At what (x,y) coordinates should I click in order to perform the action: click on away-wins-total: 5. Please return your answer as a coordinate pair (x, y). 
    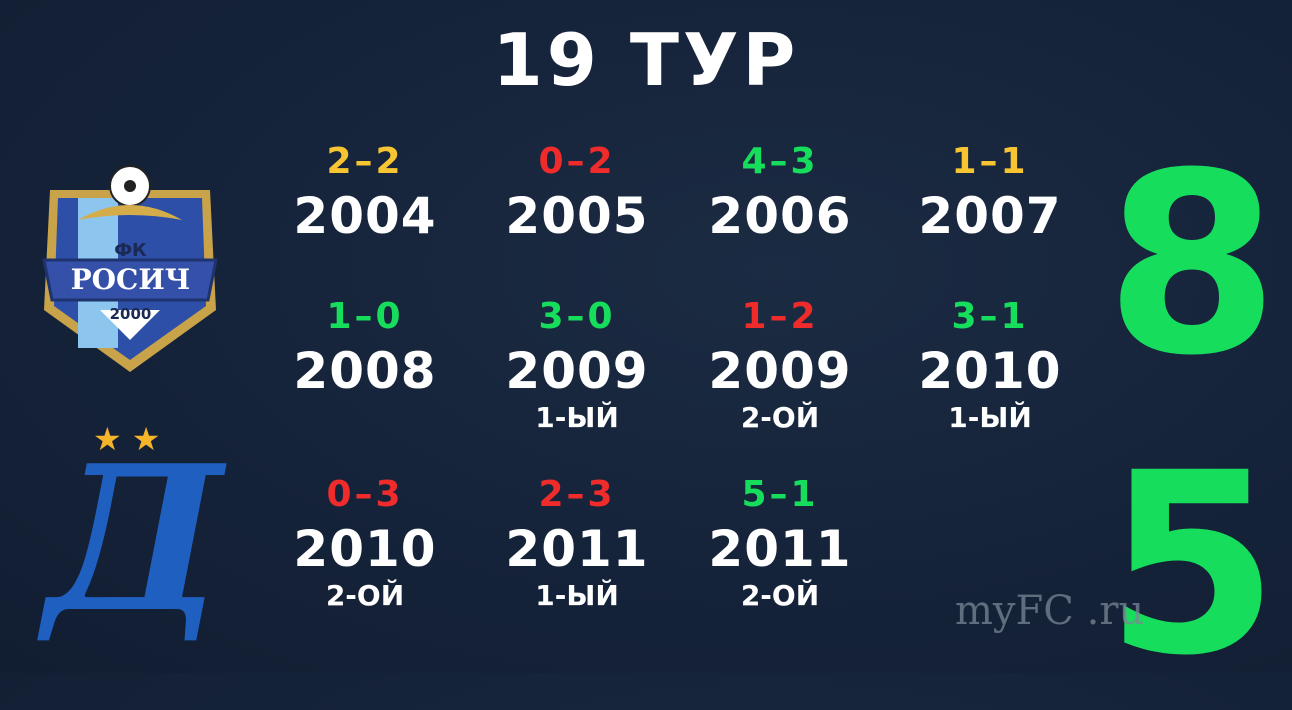
    Looking at the image, I should click on (1192, 564).